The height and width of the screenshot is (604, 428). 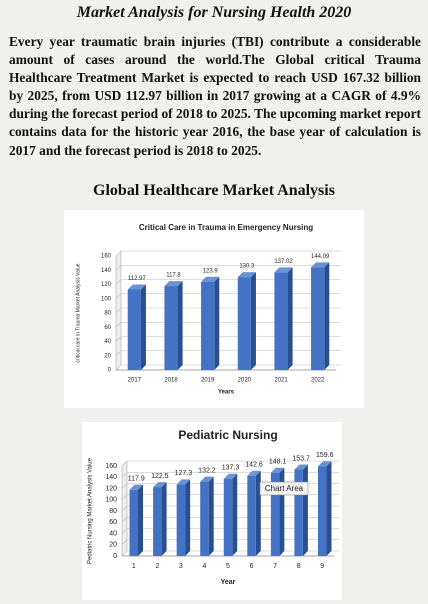 What do you see at coordinates (275, 566) in the screenshot?
I see `x-tick-label: 7` at bounding box center [275, 566].